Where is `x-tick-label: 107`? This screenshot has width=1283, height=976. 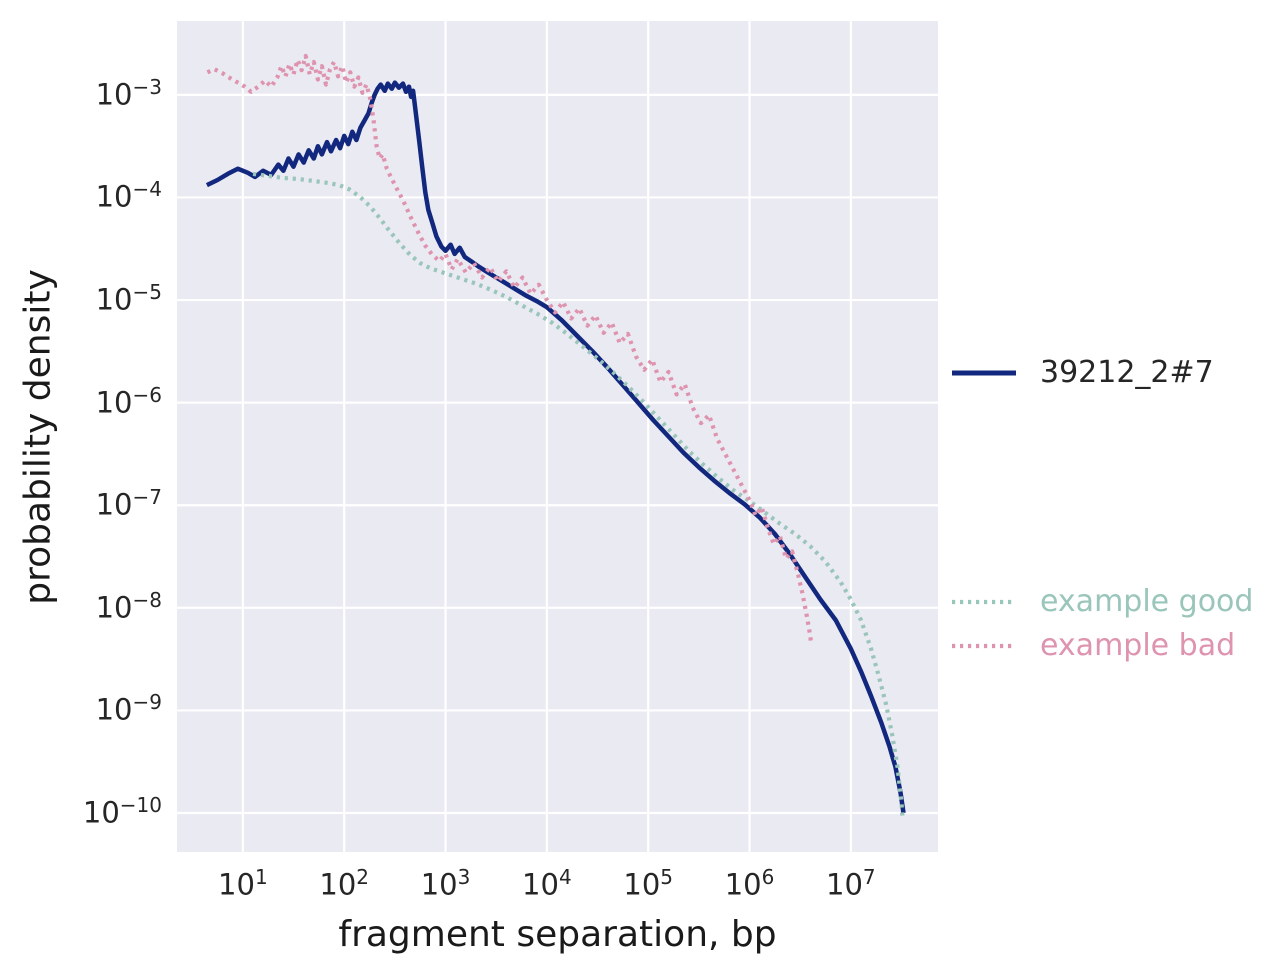
x-tick-label: 107 is located at coordinates (851, 883).